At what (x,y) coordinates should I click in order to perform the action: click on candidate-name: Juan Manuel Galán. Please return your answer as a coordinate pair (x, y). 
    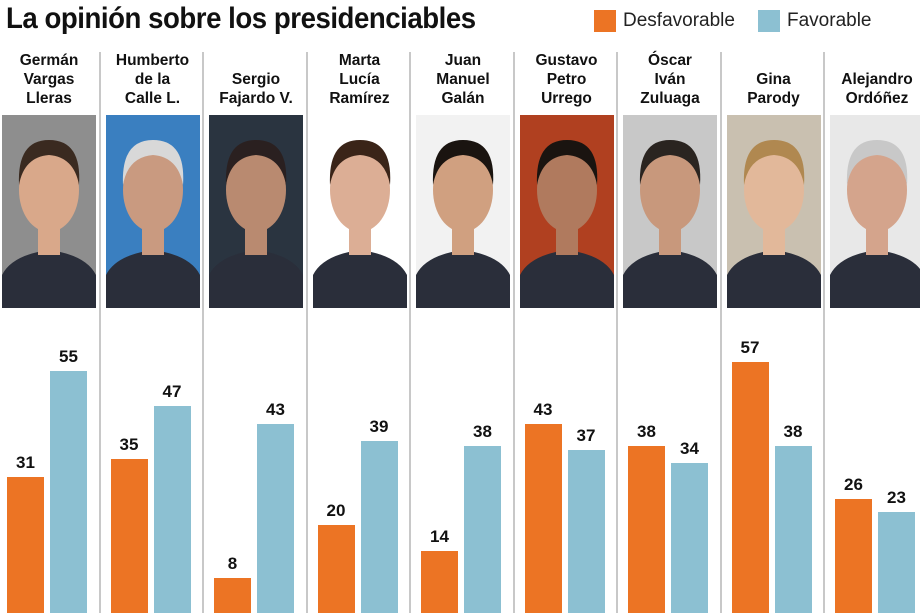
    Looking at the image, I should click on (463, 77).